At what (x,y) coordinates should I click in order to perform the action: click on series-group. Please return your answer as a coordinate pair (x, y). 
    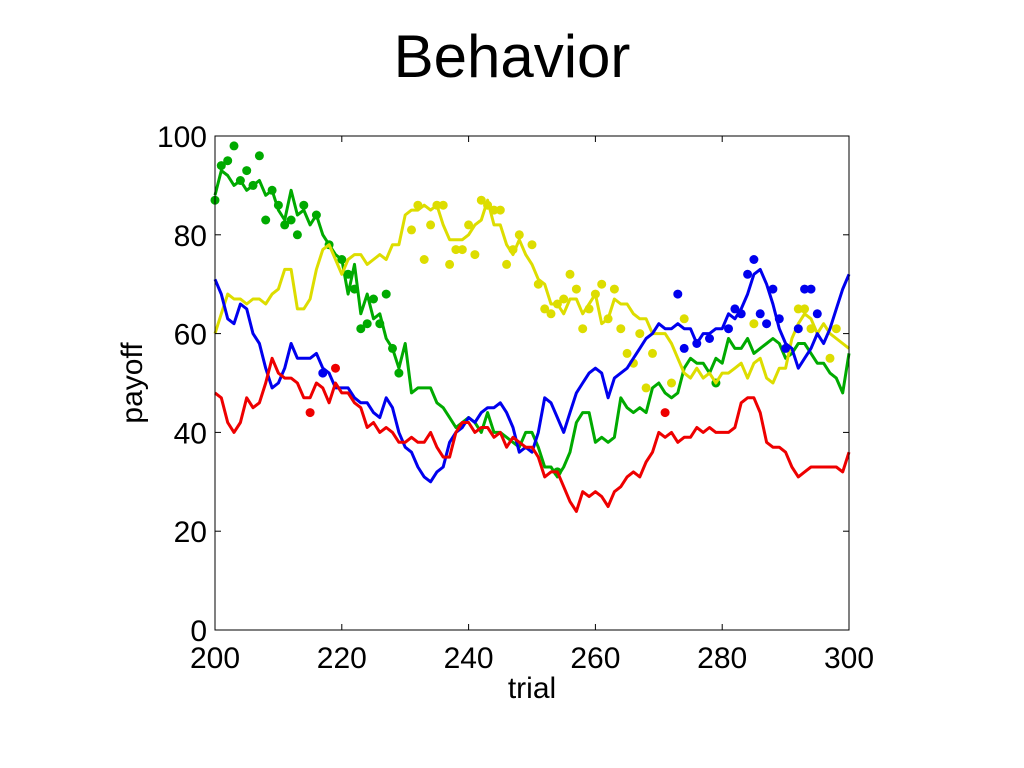
    Looking at the image, I should click on (532, 434).